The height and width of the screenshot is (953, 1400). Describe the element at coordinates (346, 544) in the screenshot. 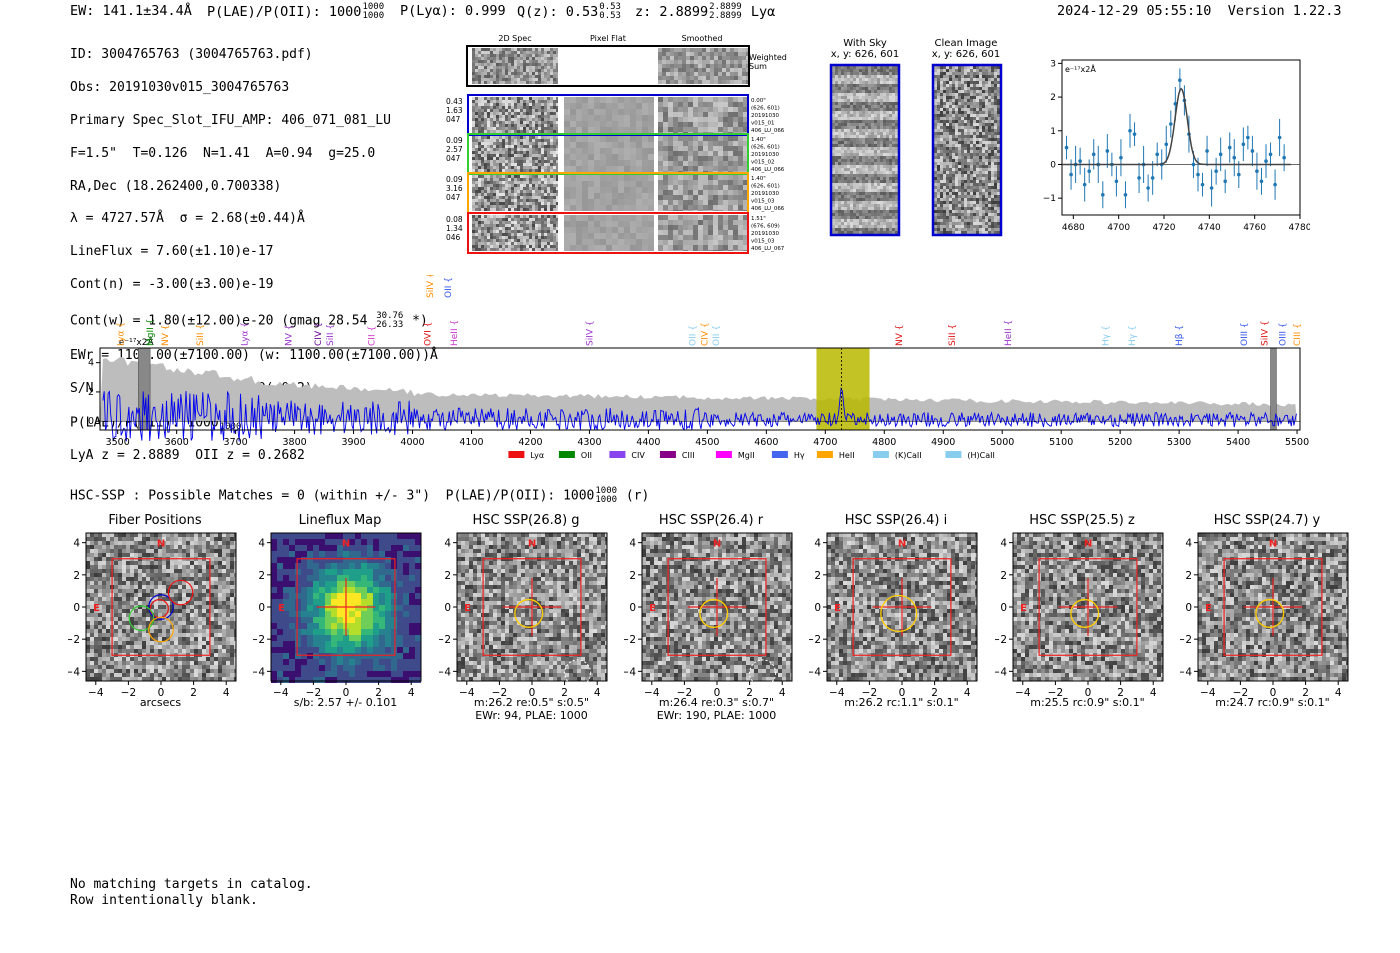

I see `hsc-north-1: N` at that location.